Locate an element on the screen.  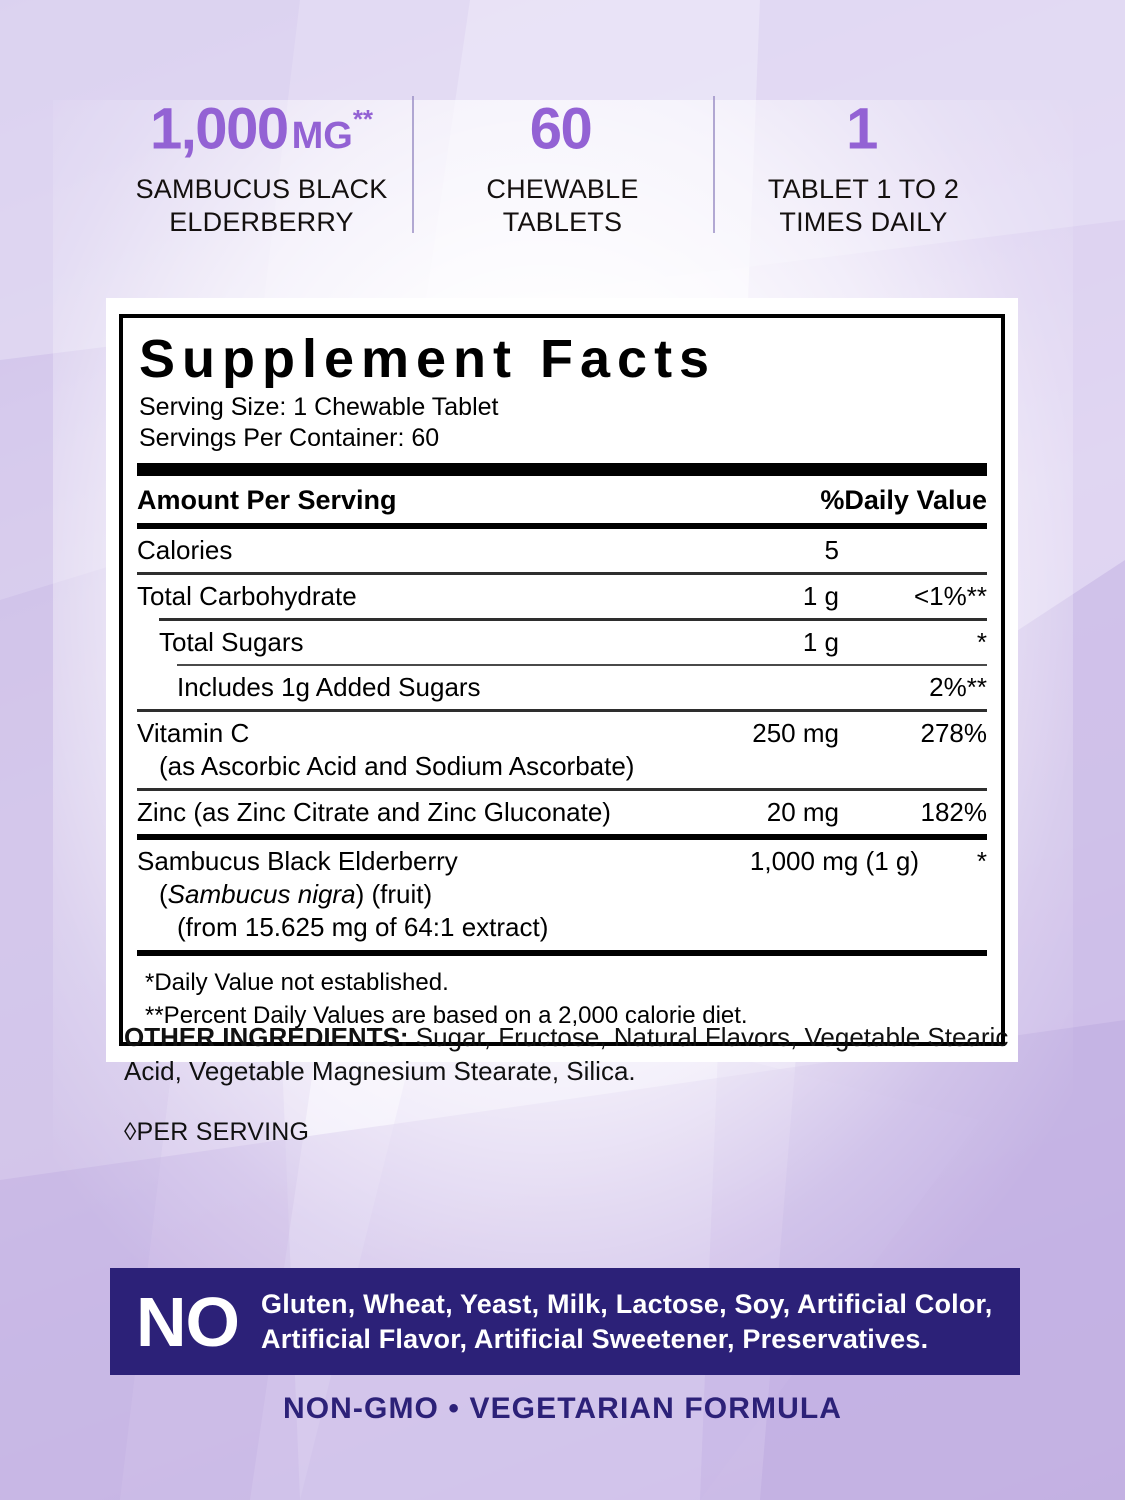
nutrient-name: Calories is located at coordinates (185, 550).